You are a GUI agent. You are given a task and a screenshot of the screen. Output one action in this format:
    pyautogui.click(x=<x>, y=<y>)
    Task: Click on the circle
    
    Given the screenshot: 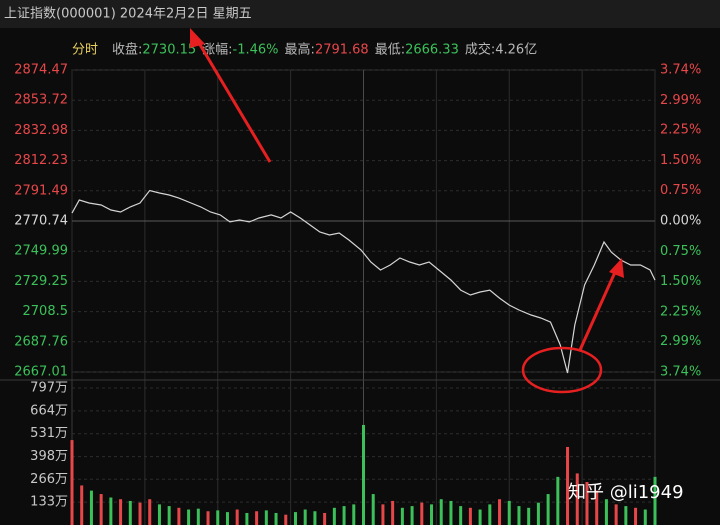 What is the action you would take?
    pyautogui.click(x=562, y=370)
    